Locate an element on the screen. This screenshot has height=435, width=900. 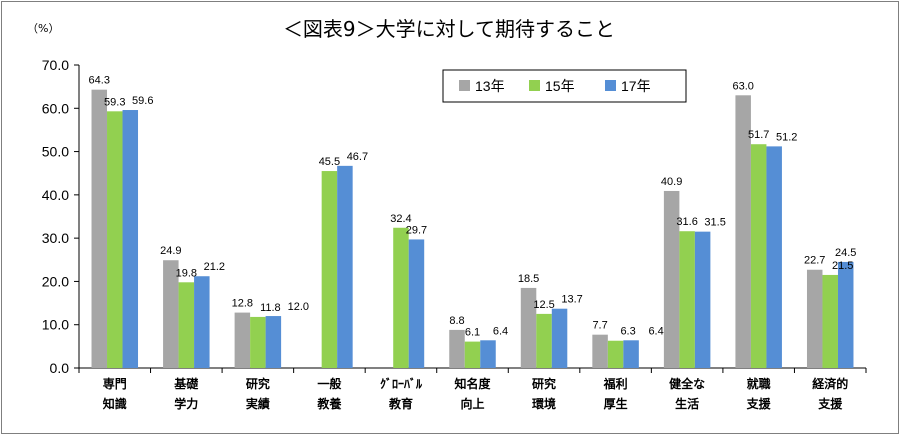
x-tick-label: 一般 is located at coordinates (329, 383).